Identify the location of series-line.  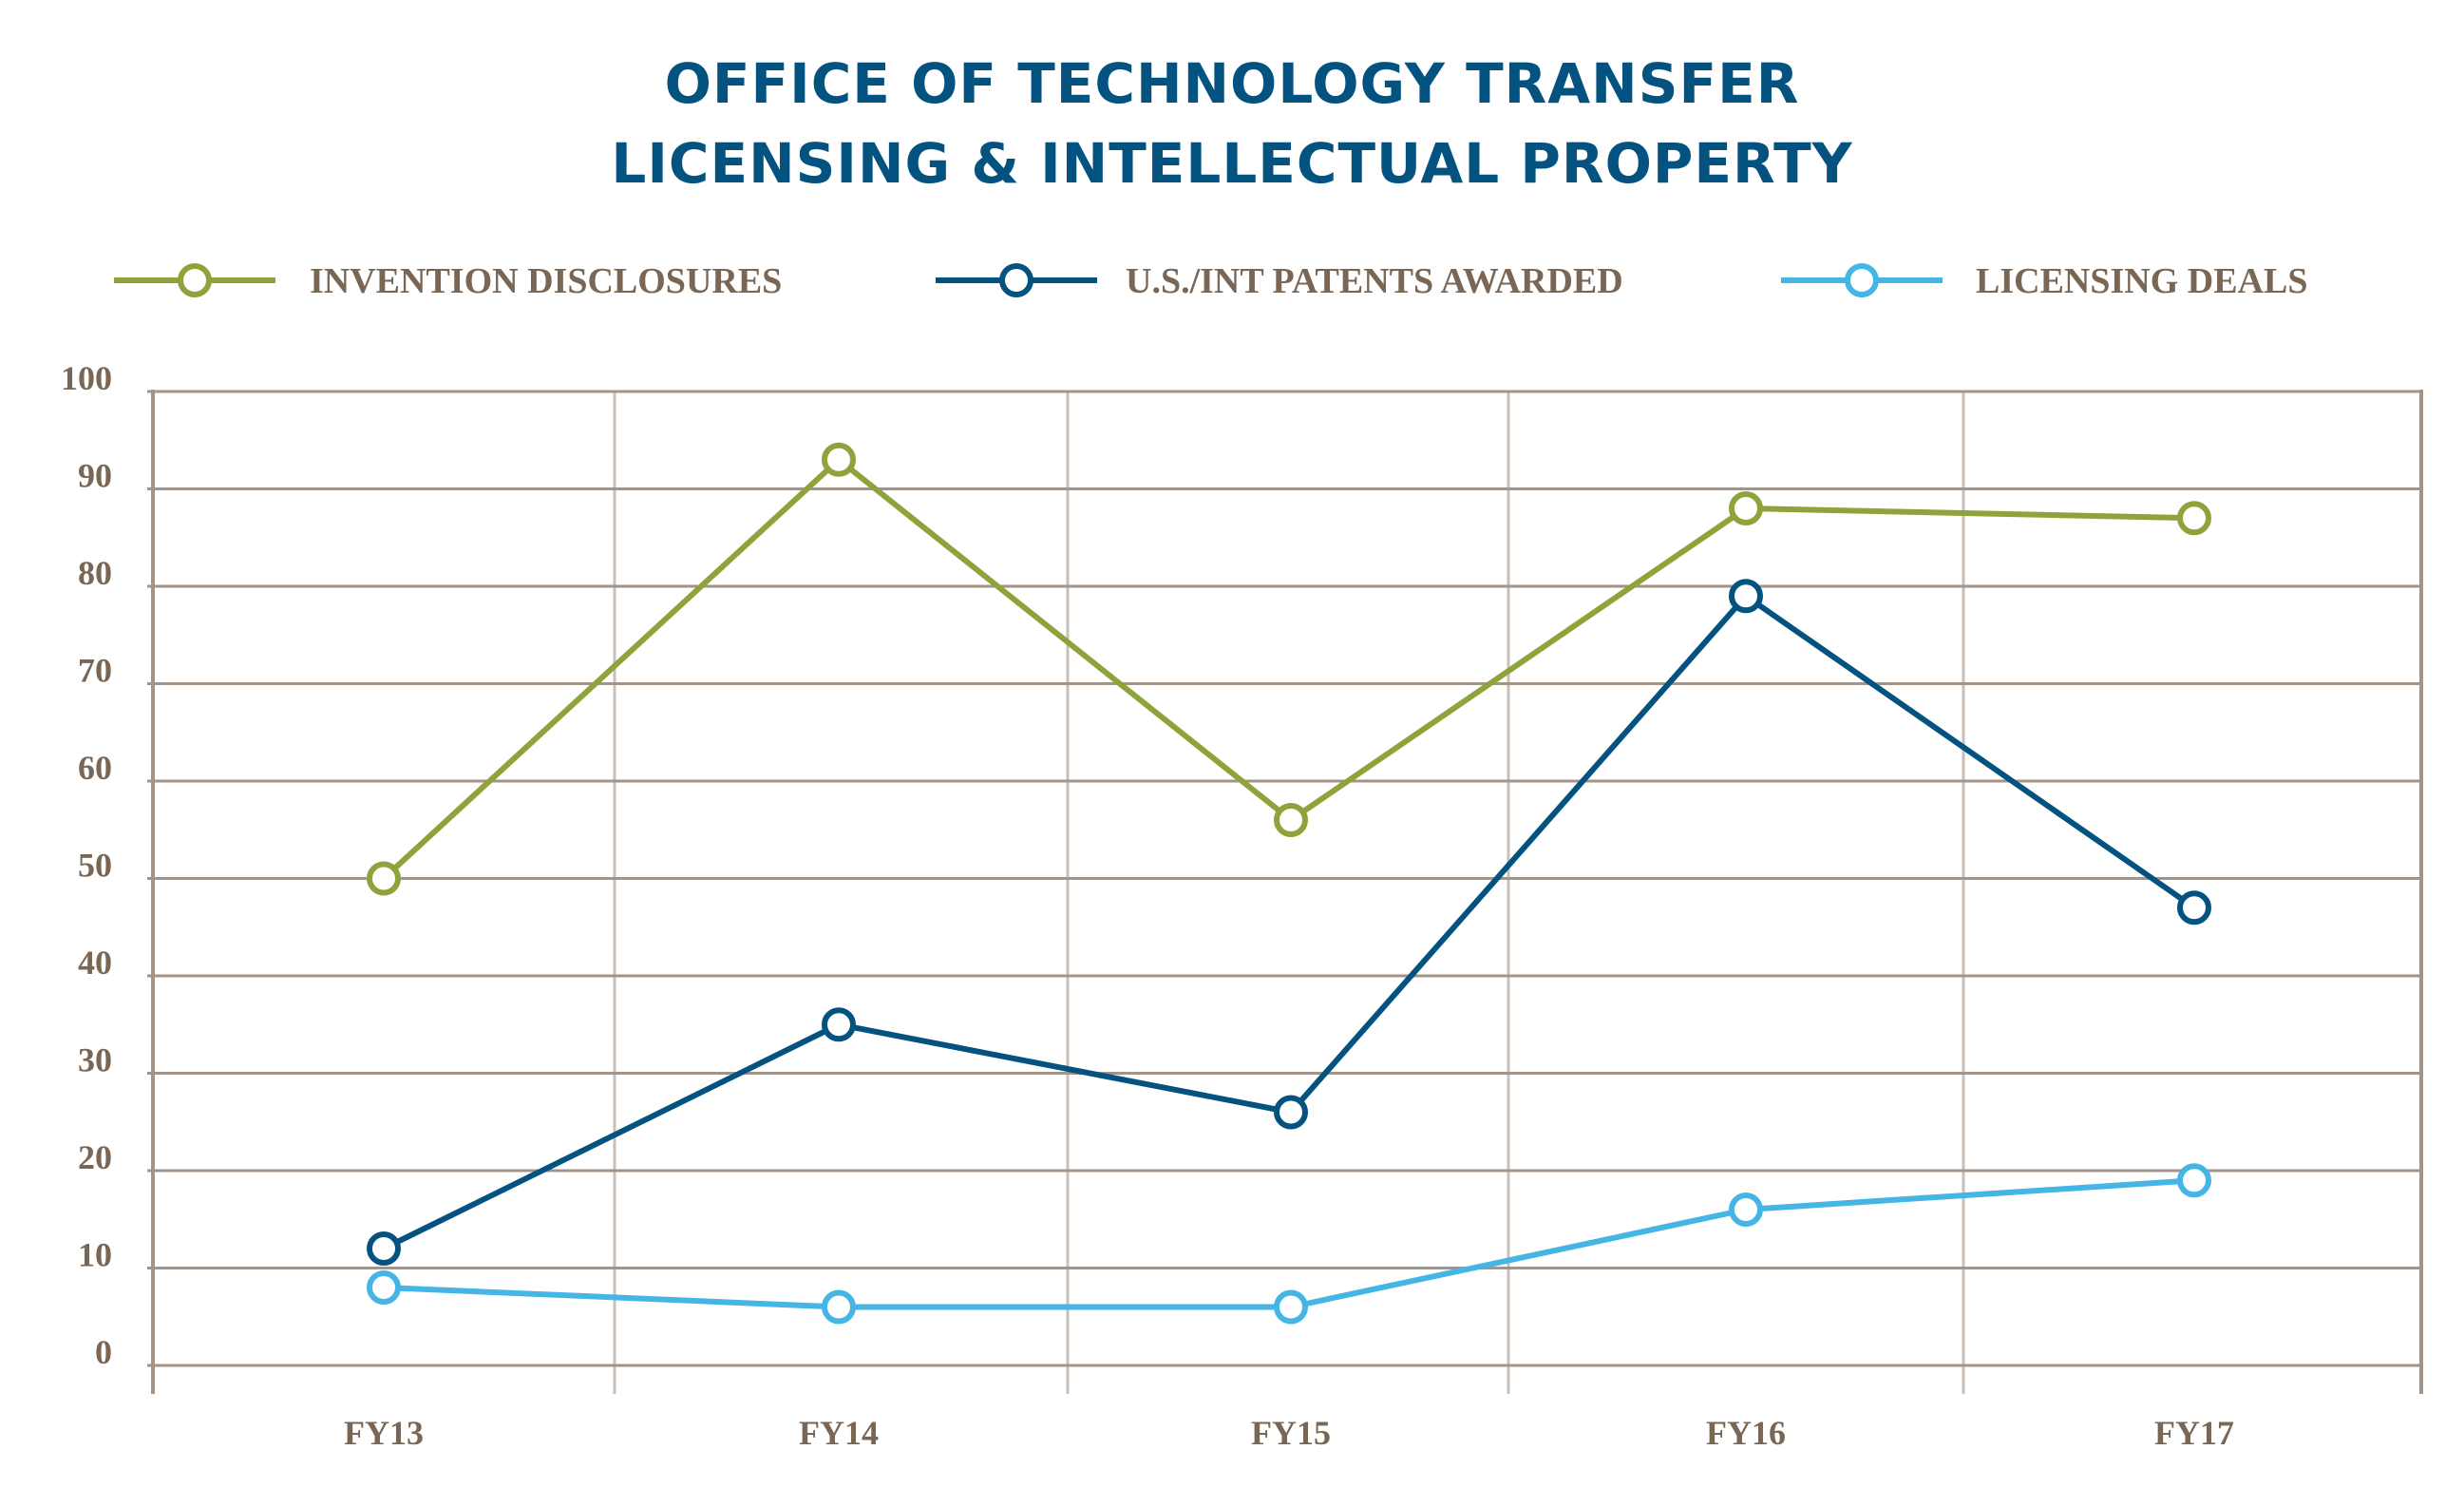
(1289, 1244).